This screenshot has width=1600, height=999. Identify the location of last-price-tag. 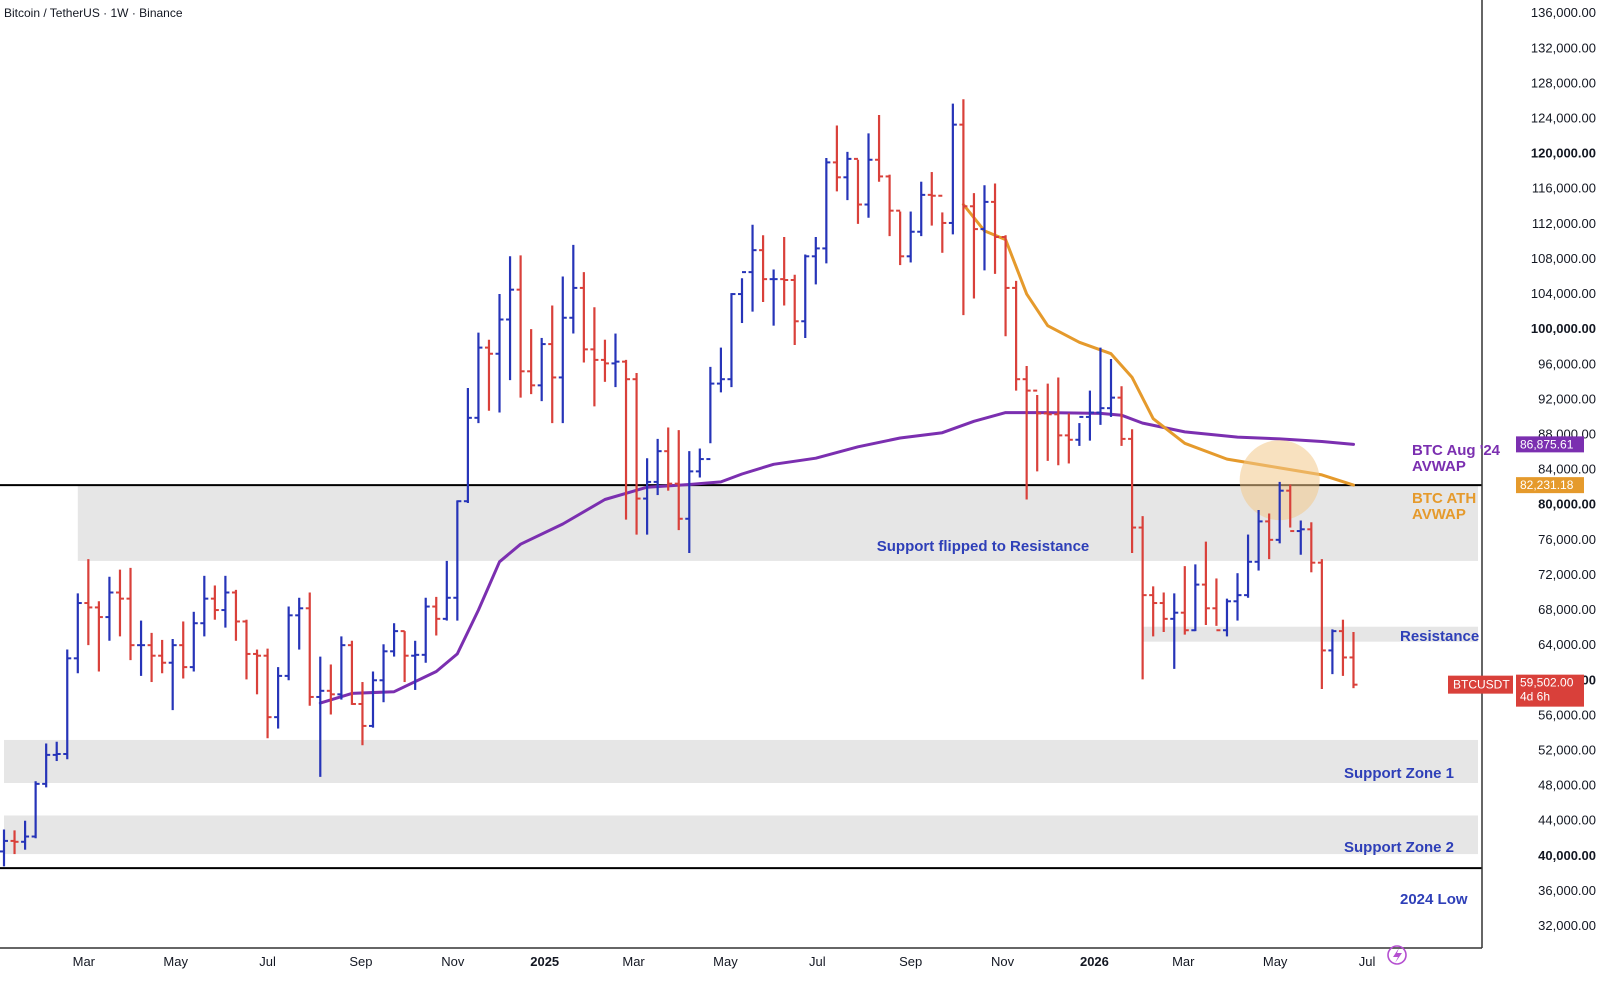
(1550, 690).